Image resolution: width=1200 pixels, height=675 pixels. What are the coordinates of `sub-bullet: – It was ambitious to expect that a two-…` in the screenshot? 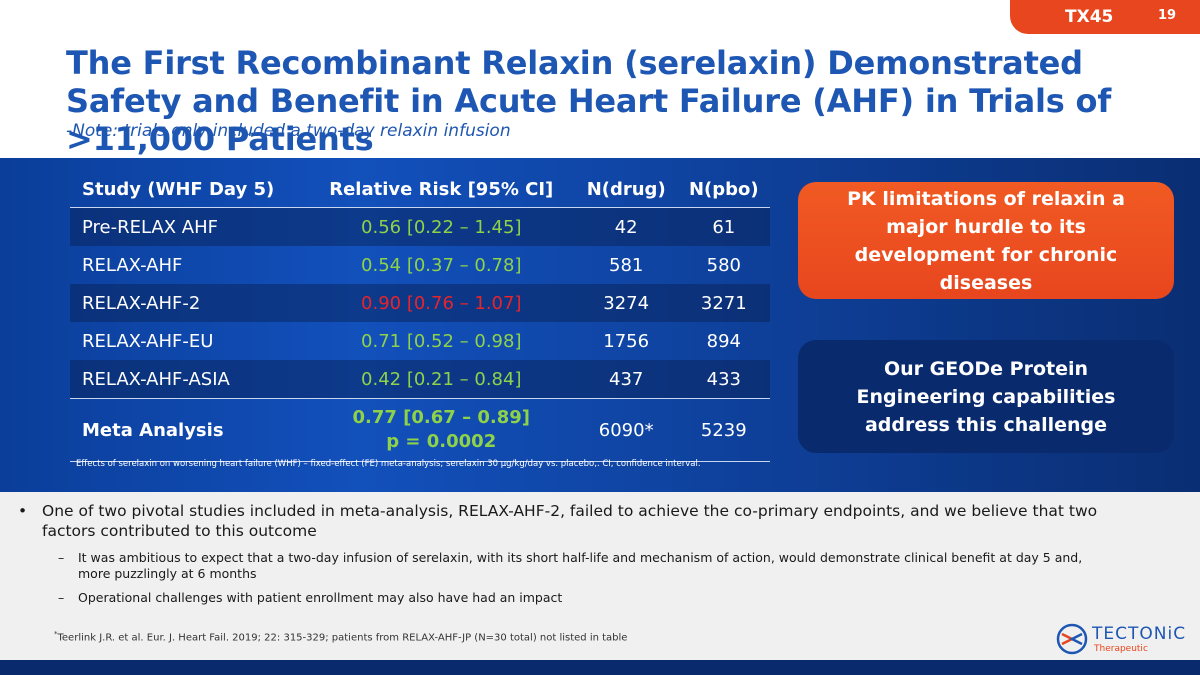 It's located at (588, 566).